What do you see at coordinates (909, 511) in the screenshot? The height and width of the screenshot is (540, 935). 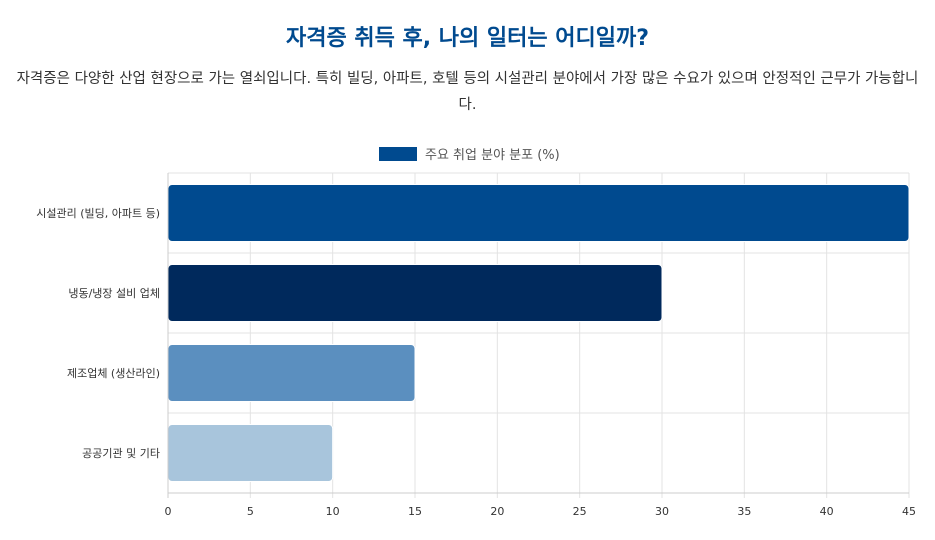 I see `x-tick-label: 45` at bounding box center [909, 511].